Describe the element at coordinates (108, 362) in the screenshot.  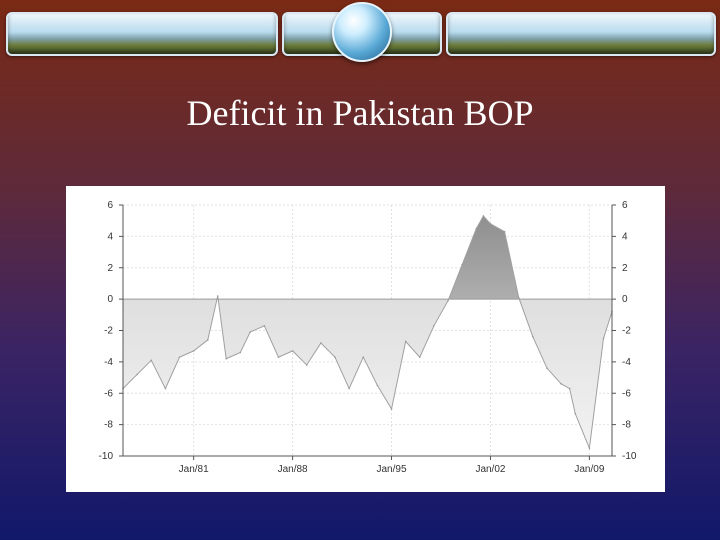
I see `y-tick-label-left: -4` at that location.